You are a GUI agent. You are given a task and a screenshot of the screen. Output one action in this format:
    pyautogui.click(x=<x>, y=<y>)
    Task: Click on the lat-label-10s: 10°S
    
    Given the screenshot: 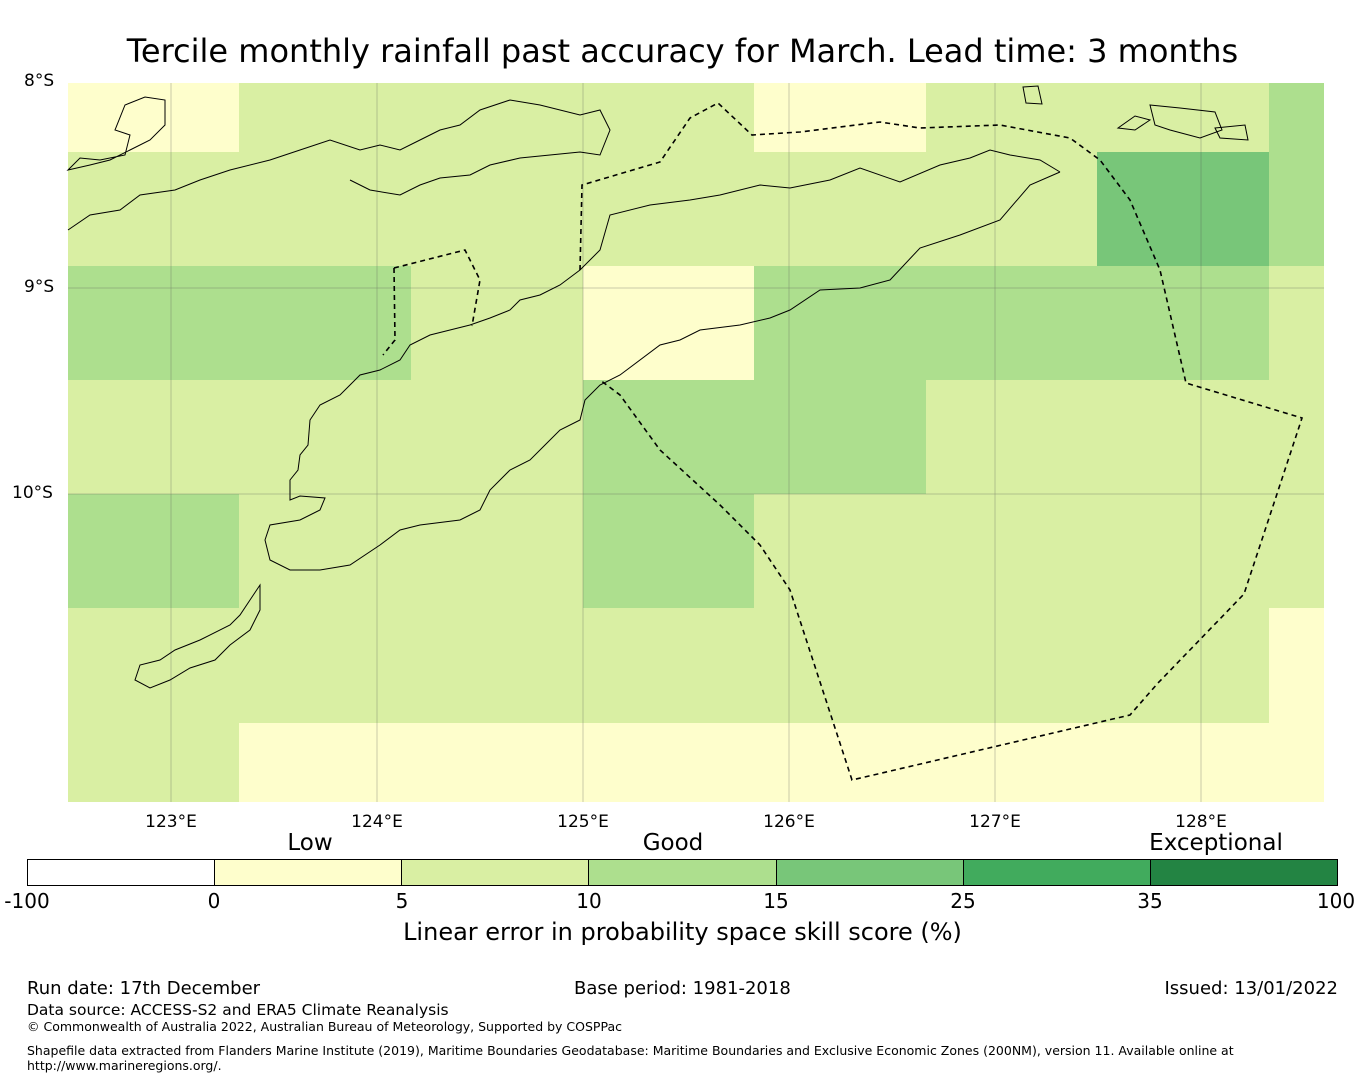 What is the action you would take?
    pyautogui.click(x=32, y=493)
    